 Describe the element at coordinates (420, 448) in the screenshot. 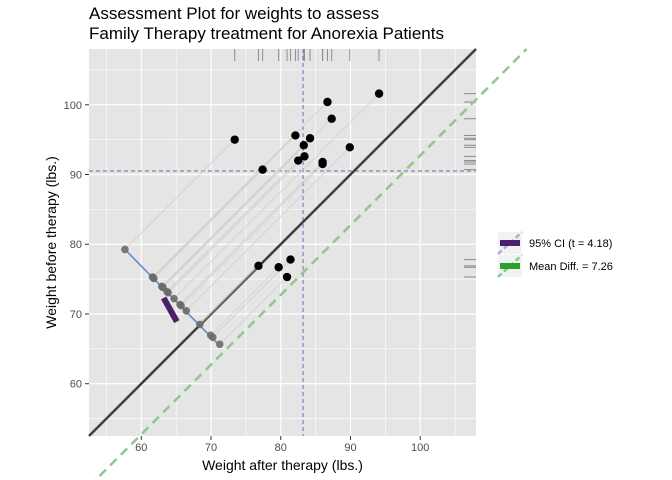

I see `x-tick-label: 100` at that location.